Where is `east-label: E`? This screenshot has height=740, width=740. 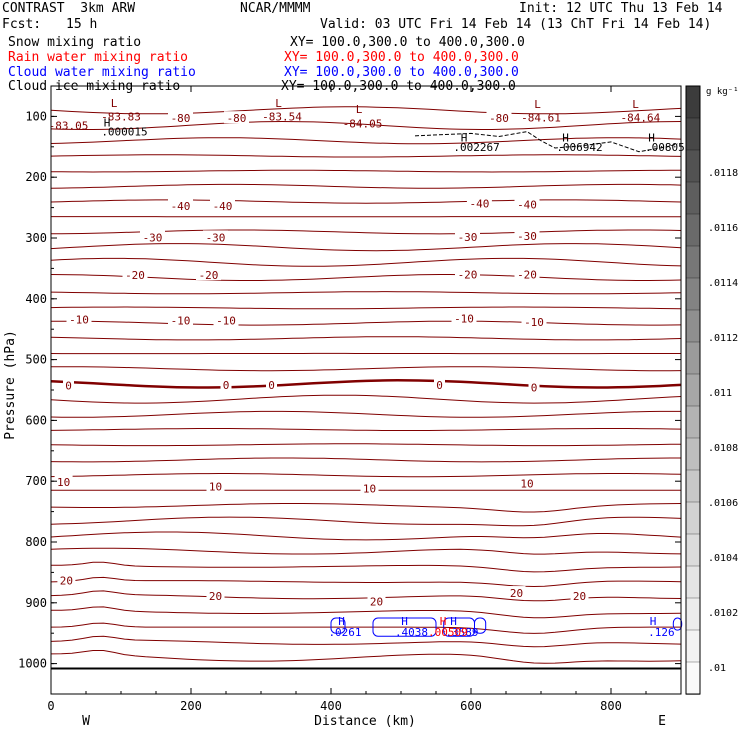 east-label: E is located at coordinates (662, 721).